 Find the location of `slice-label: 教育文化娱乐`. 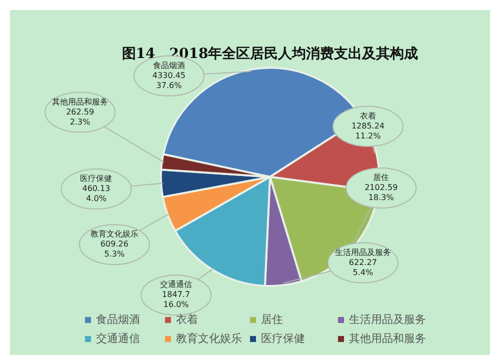

slice-label: 教育文化娱乐 is located at coordinates (114, 234).